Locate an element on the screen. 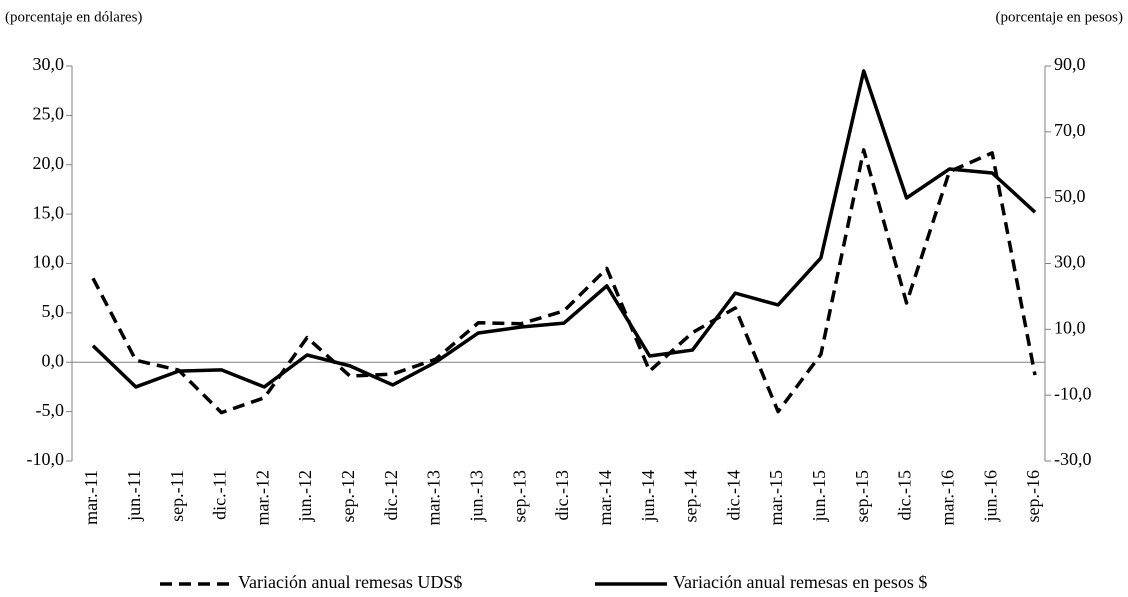 The image size is (1128, 597). x-tick-label: dic.-11 is located at coordinates (220, 495).